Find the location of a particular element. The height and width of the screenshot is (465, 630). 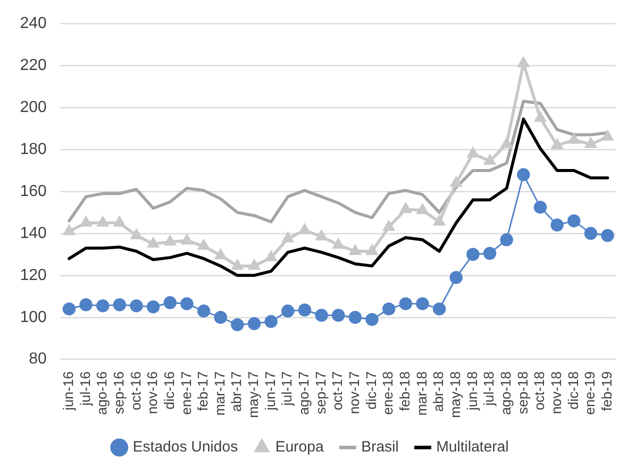

x-tick-label: feb-19 is located at coordinates (606, 391).